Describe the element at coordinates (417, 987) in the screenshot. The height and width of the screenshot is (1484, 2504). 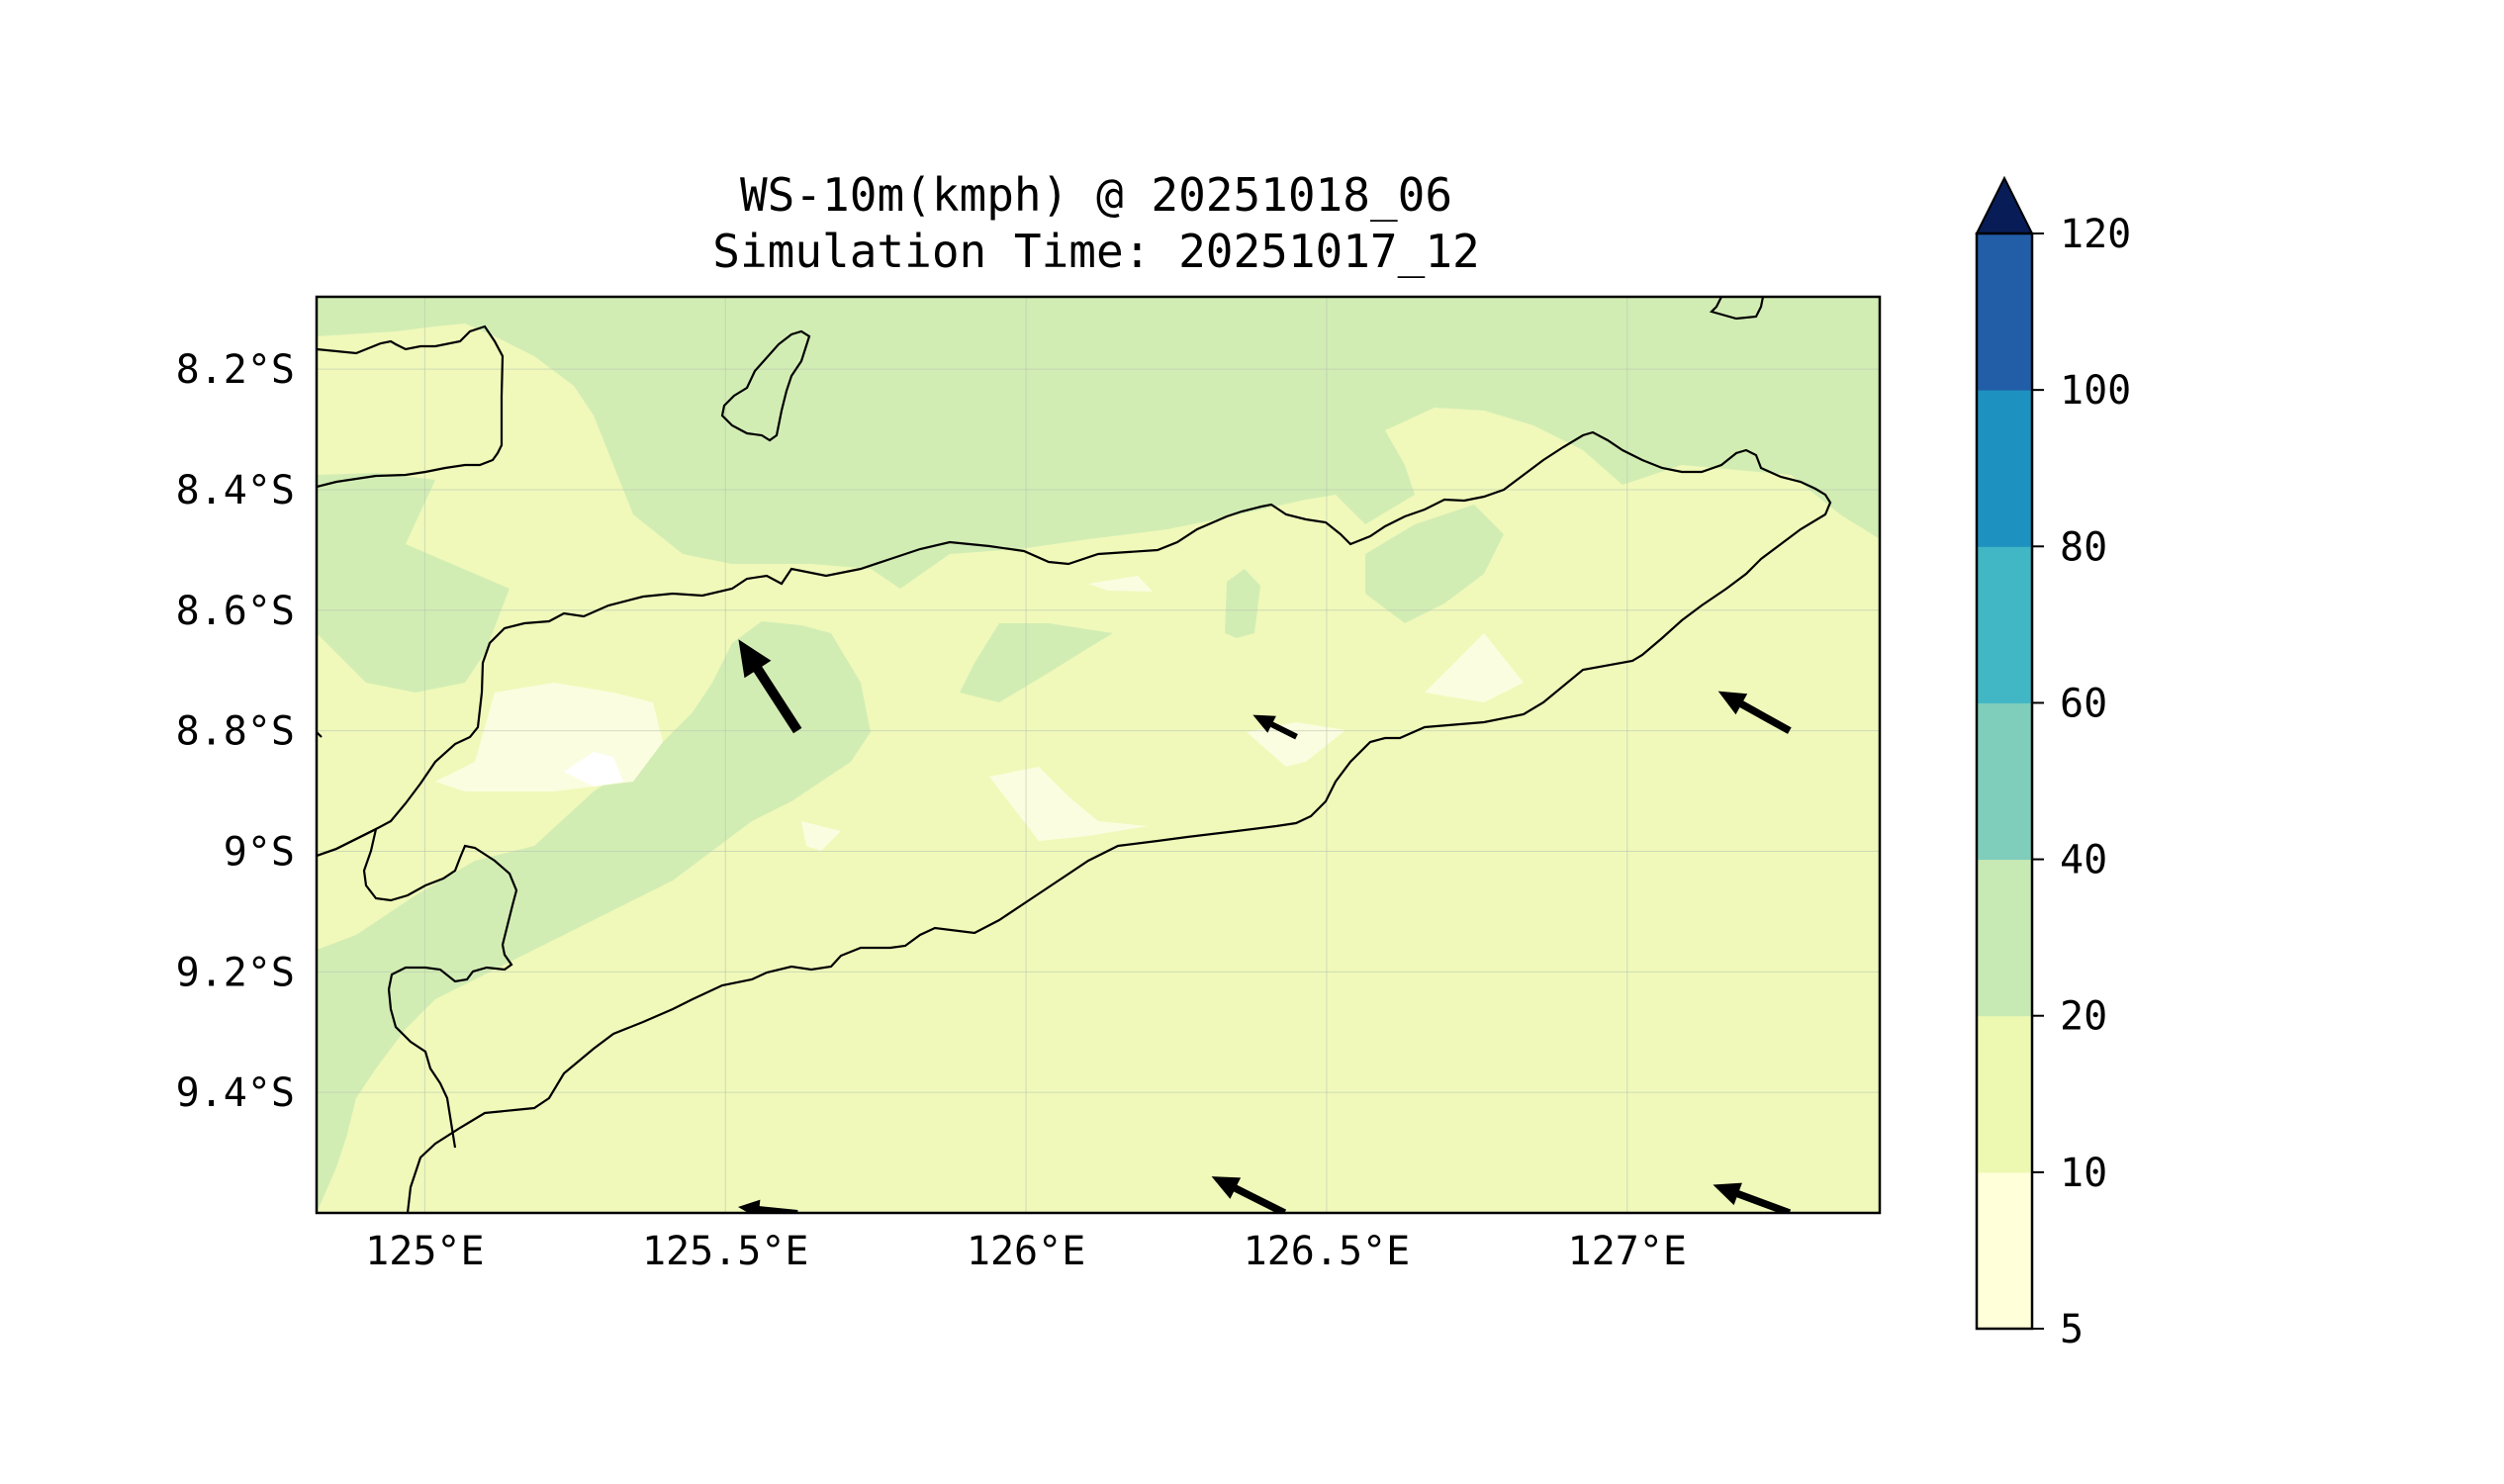
I see `coastline-timor-west-inlet` at that location.